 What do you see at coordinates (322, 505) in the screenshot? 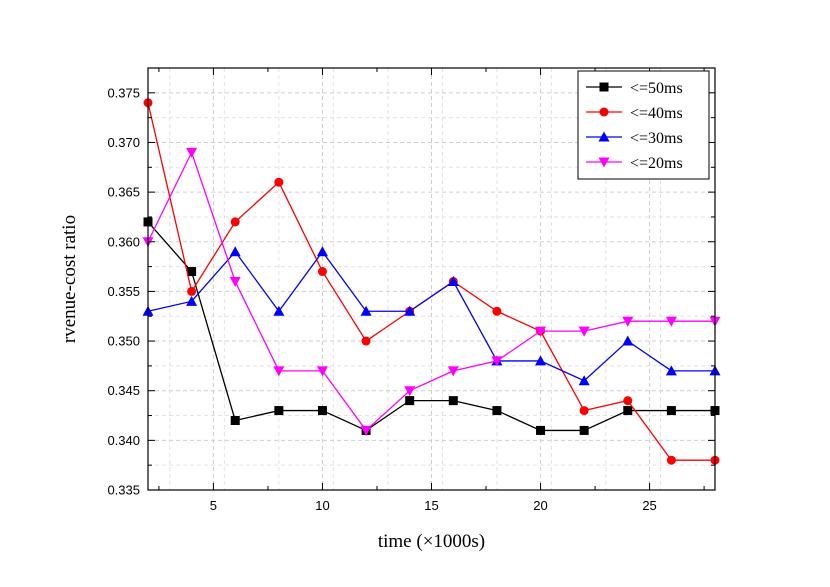
I see `x-tick-label: 10` at bounding box center [322, 505].